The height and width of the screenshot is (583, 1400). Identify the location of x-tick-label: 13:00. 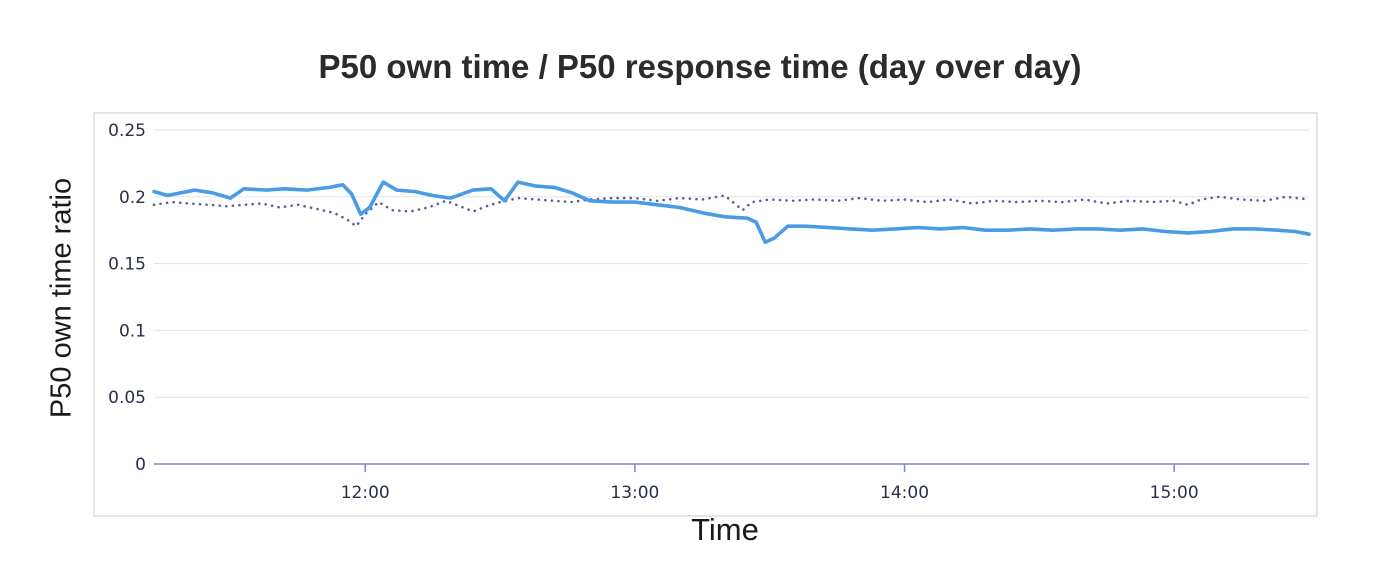
(634, 493).